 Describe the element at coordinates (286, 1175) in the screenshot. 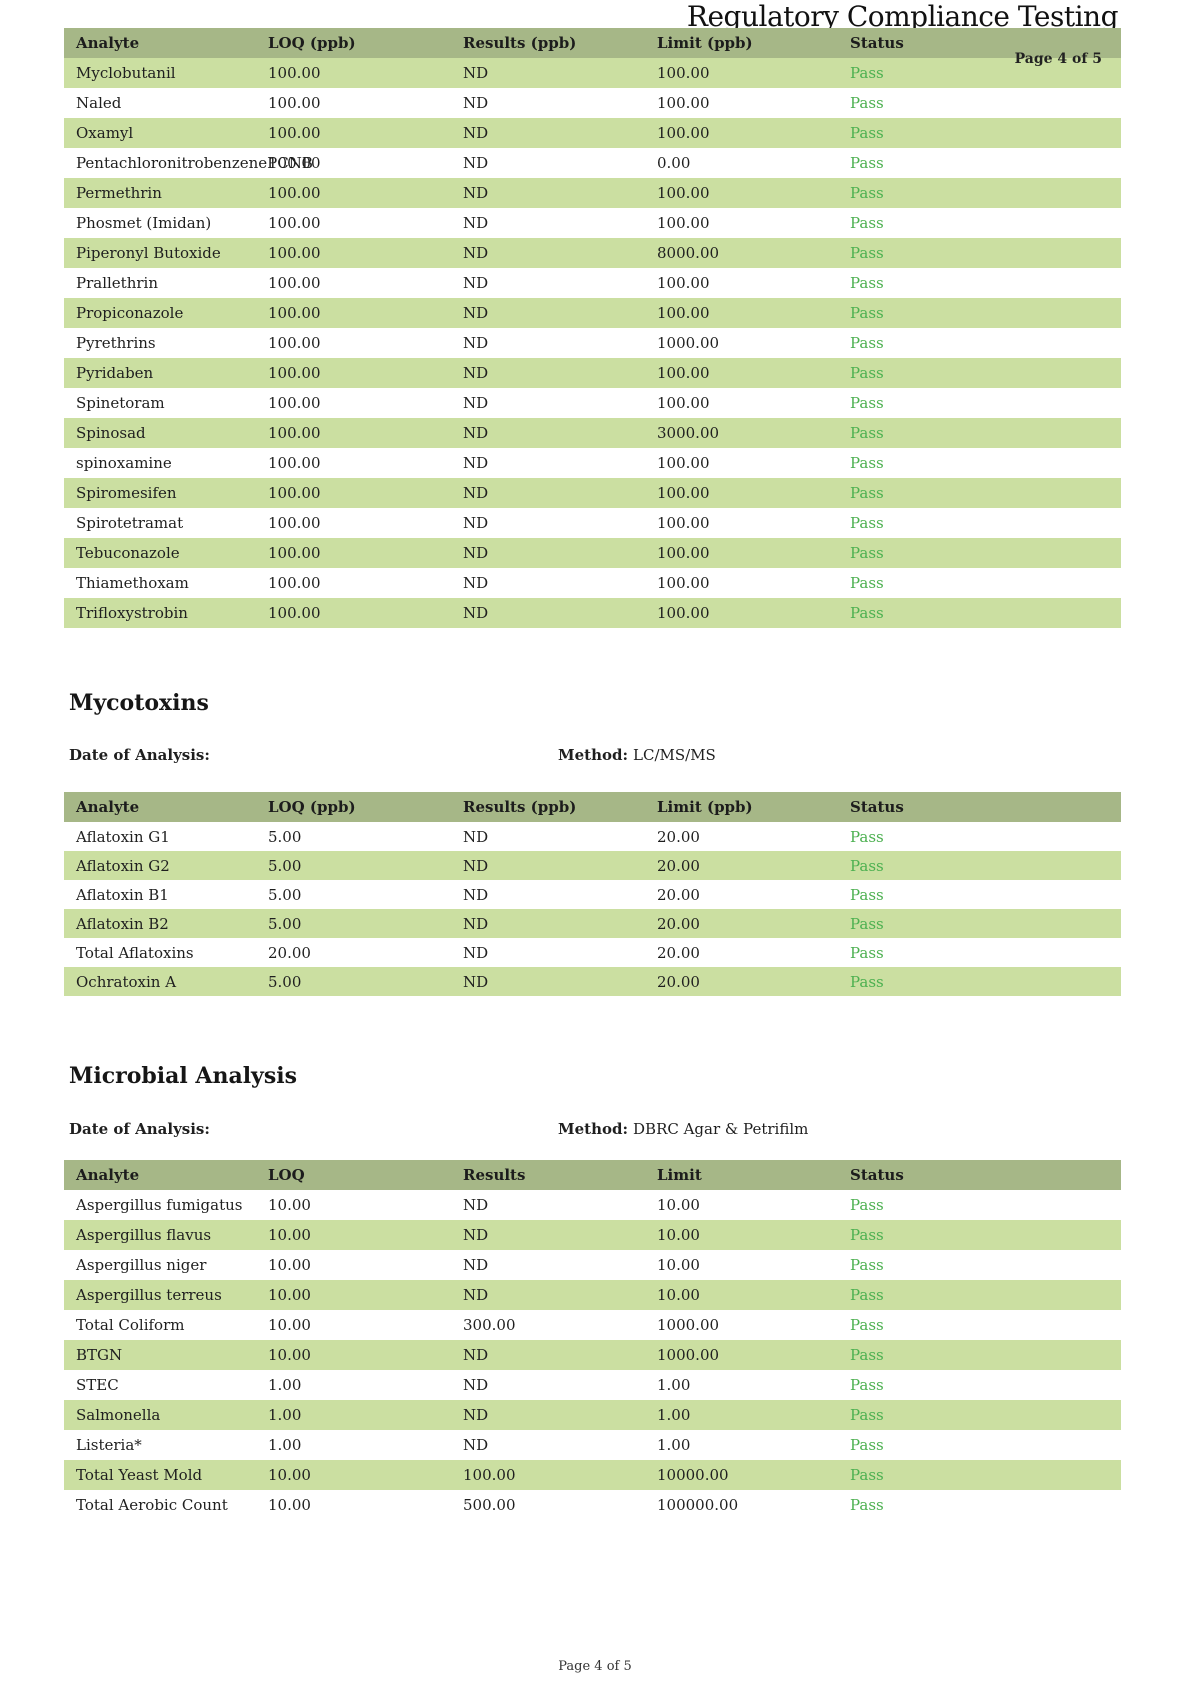

I see `column-header-loq: LOQ` at that location.